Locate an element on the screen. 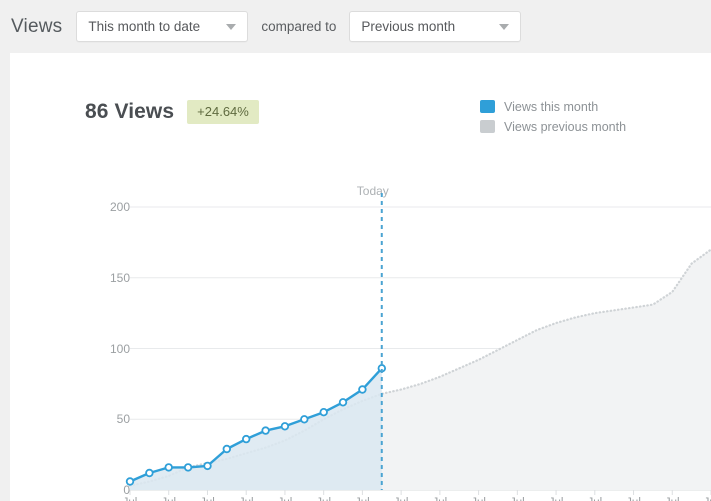  x-axis-tick-label: Jul29 is located at coordinates (672, 498).